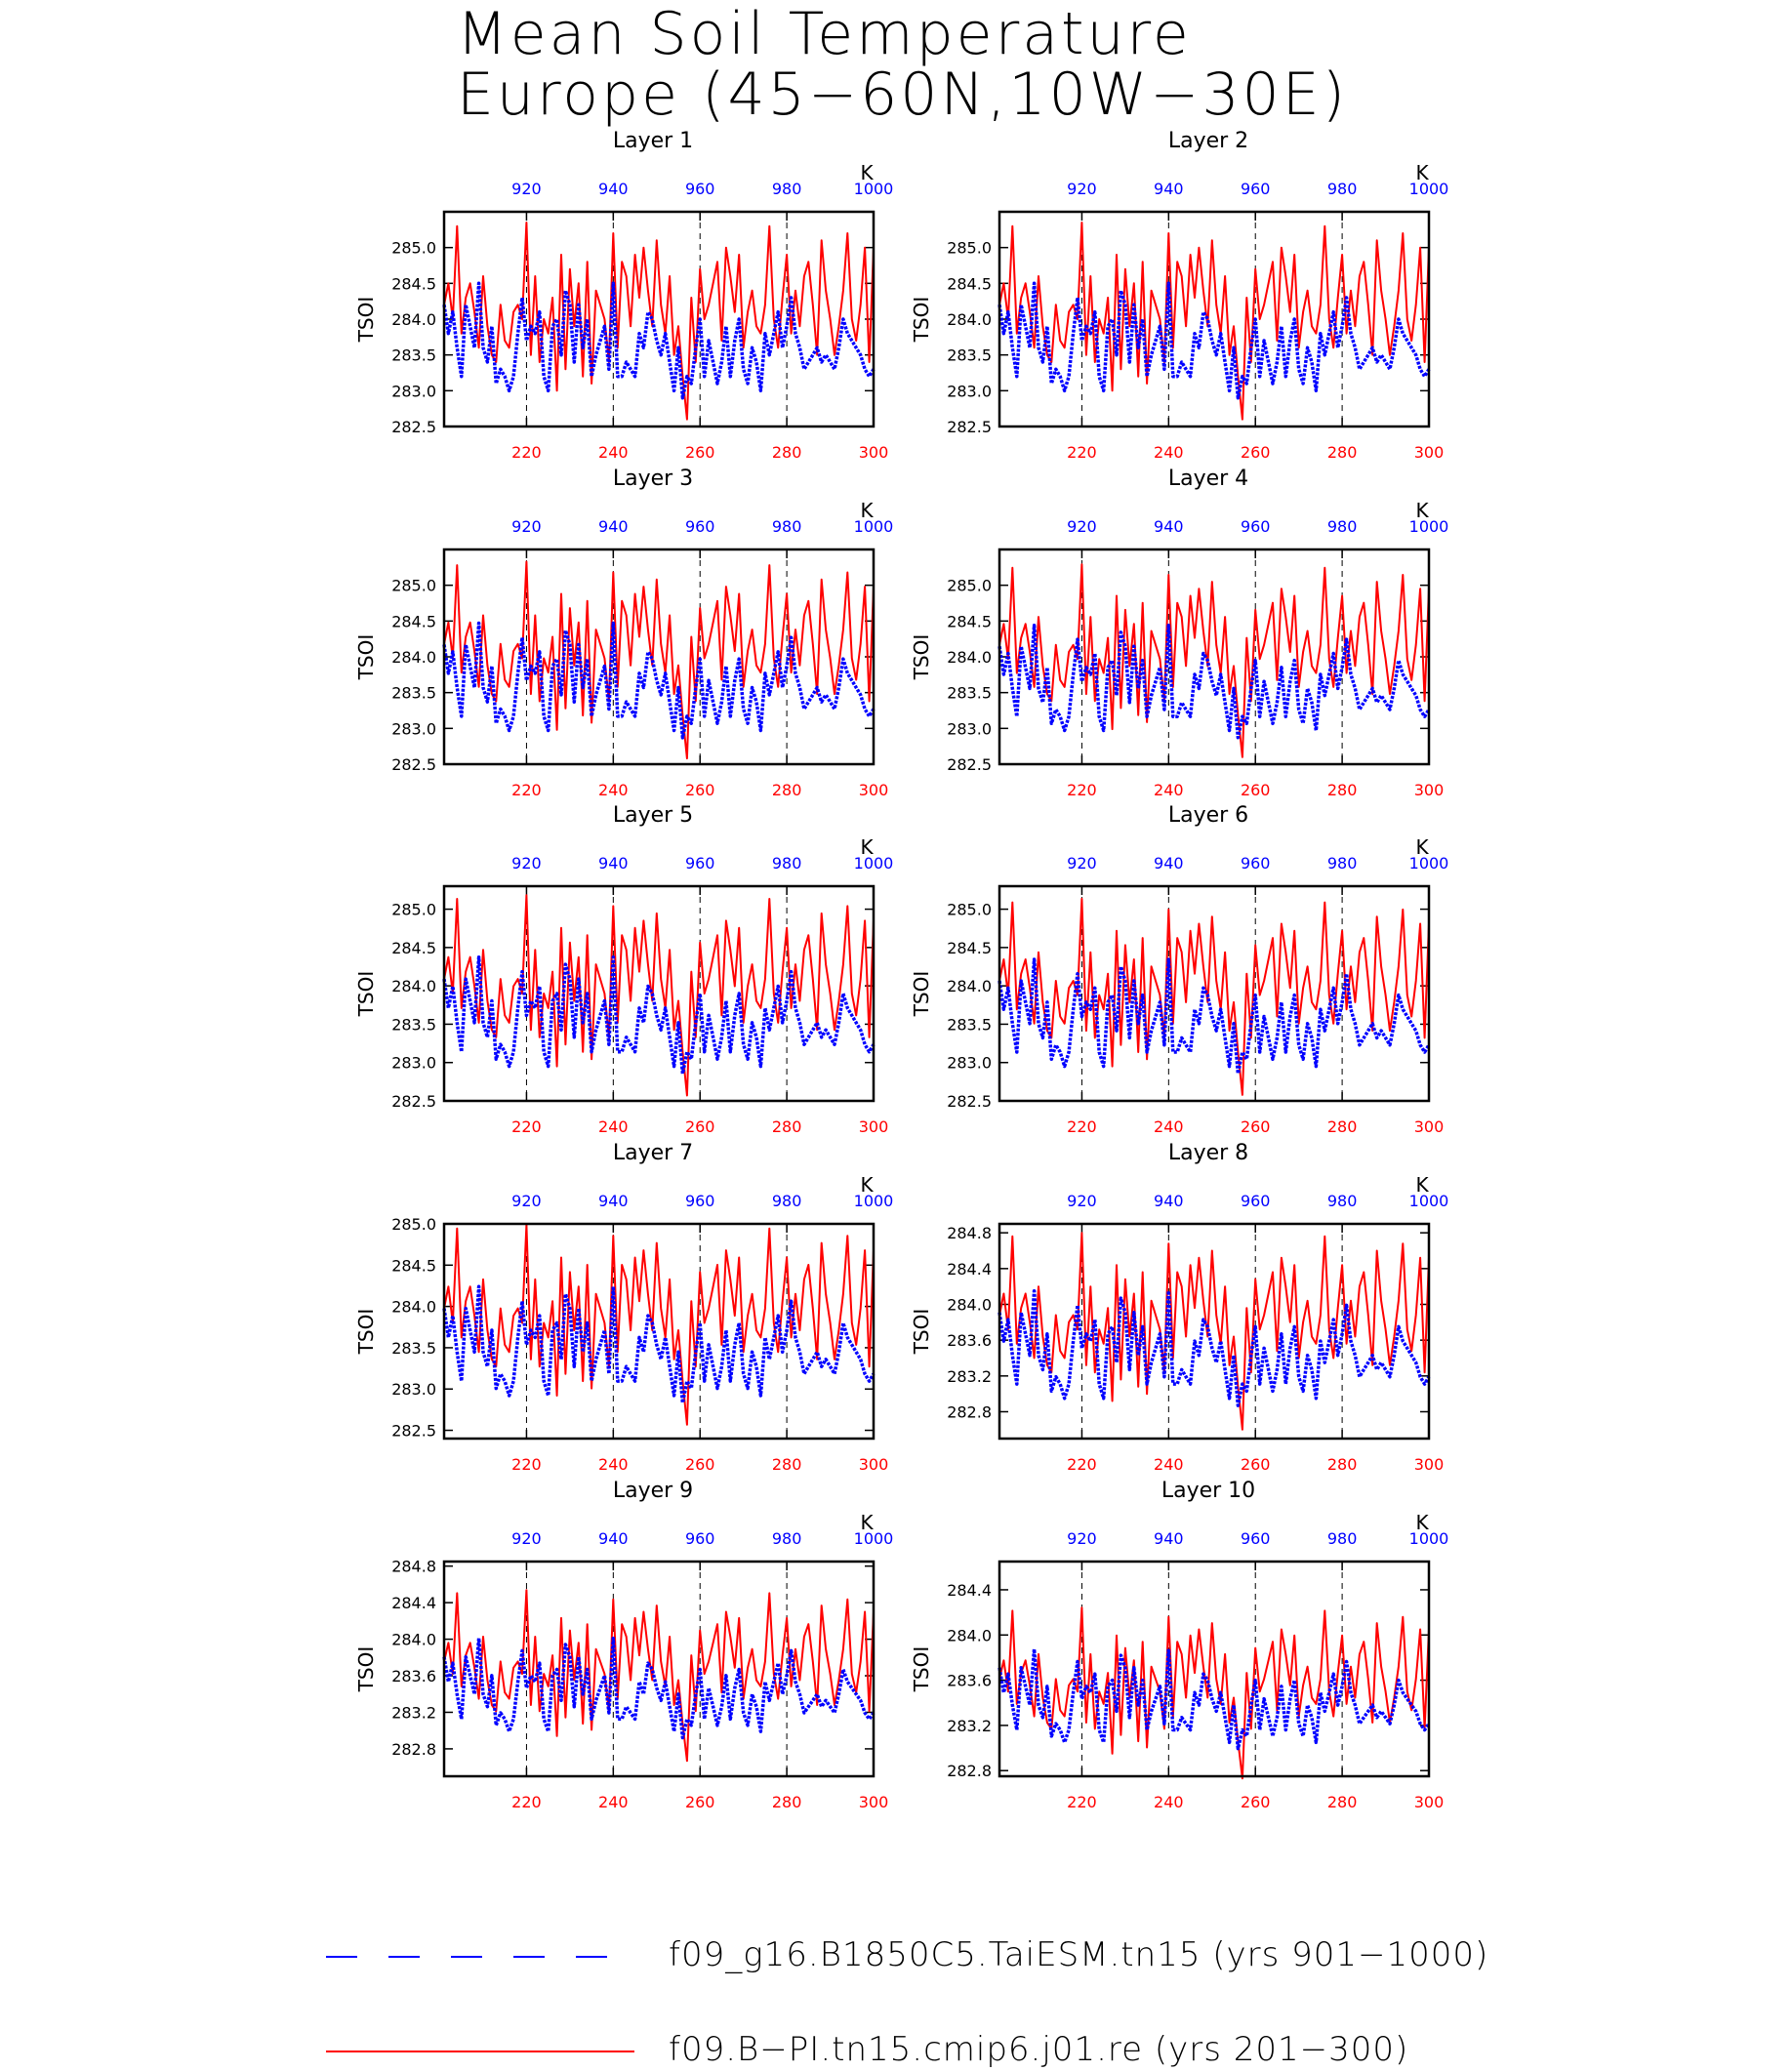  What do you see at coordinates (700, 863) in the screenshot?
I see `layer5-top-xtick-label: 960` at bounding box center [700, 863].